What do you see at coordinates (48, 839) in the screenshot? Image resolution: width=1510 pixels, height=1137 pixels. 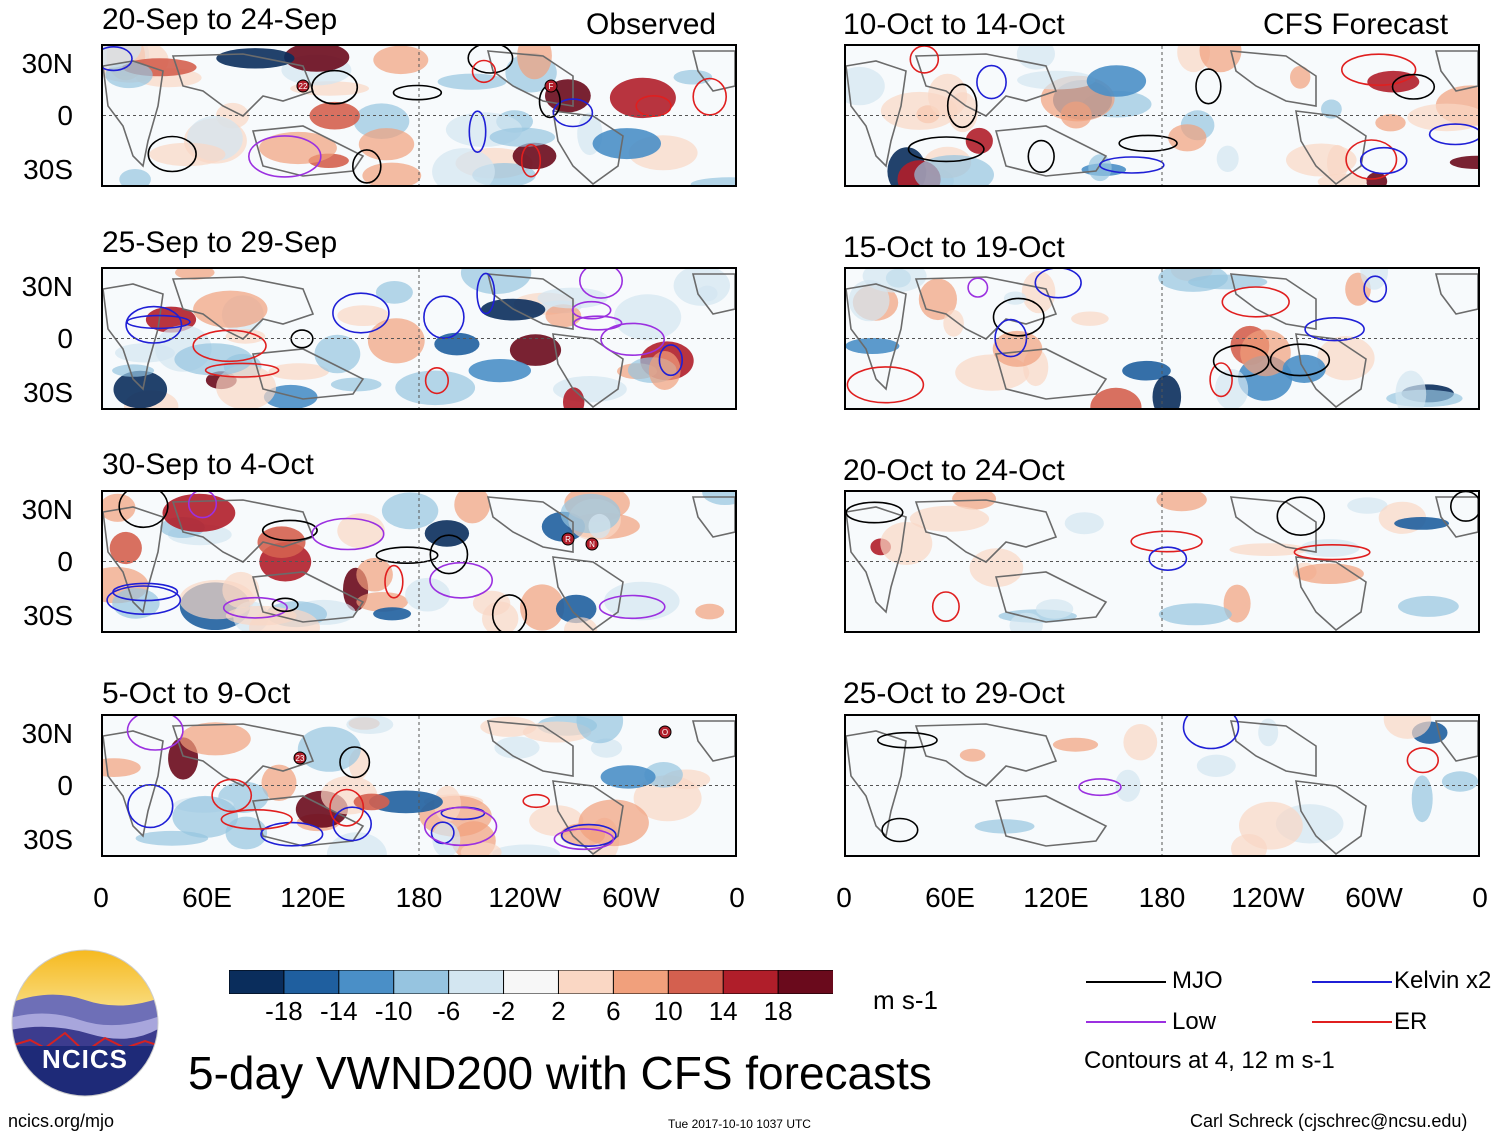 I see `lat-label-4-2: 30S` at bounding box center [48, 839].